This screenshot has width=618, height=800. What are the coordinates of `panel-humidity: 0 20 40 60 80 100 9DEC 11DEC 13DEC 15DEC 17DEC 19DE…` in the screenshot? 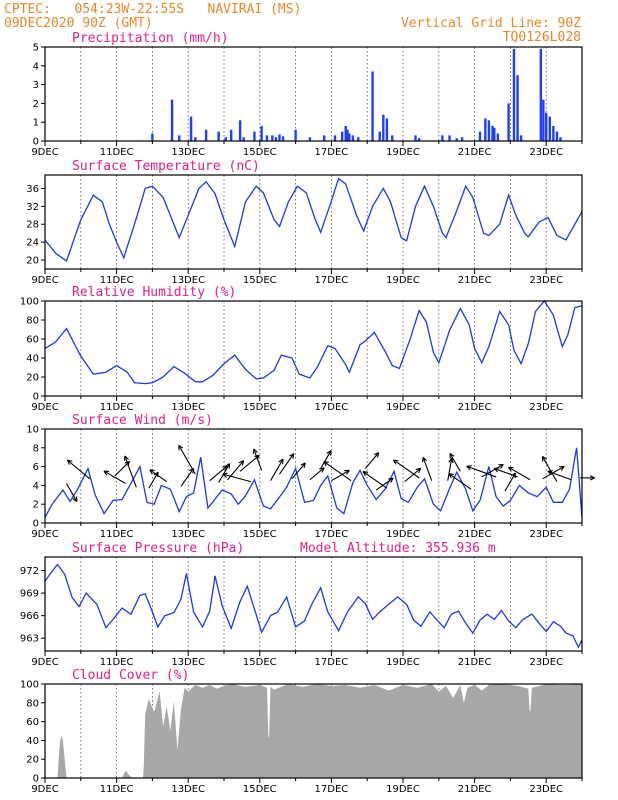 It's located at (301, 349).